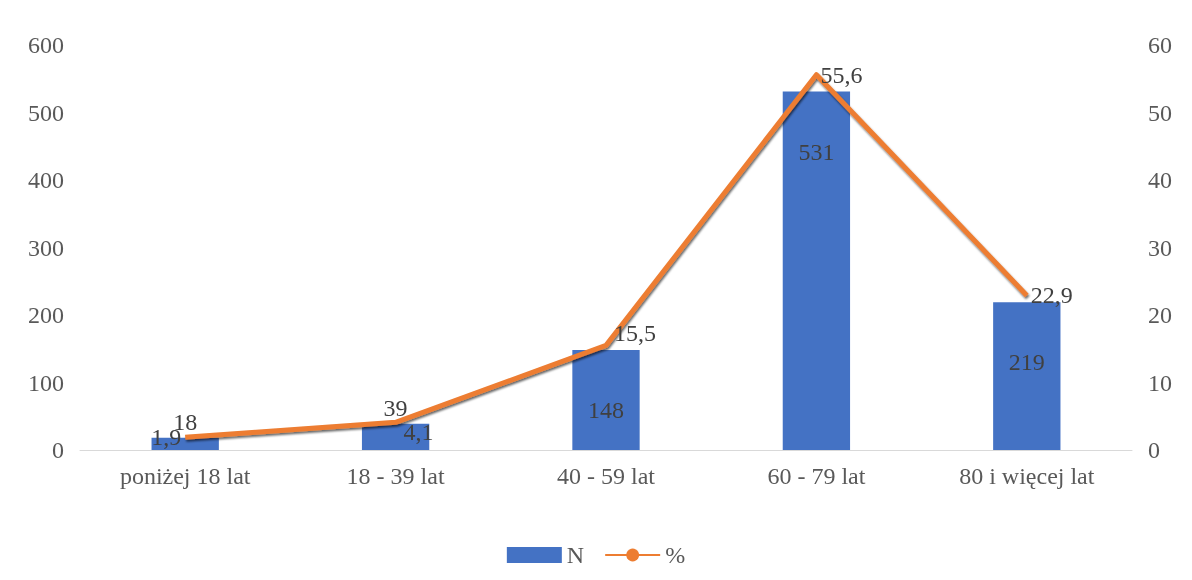 This screenshot has height=580, width=1192. What do you see at coordinates (575, 555) in the screenshot?
I see `legend-label: N` at bounding box center [575, 555].